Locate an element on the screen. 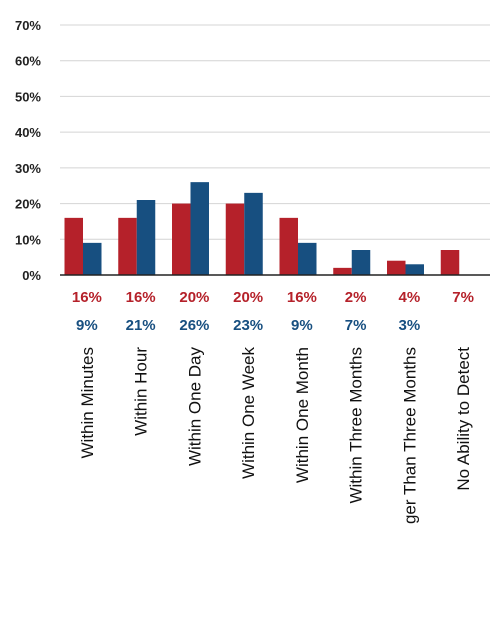  y-axis-ticks: 0% 10% 20% 30% 40% 50% 60% 70% is located at coordinates (28, 150).